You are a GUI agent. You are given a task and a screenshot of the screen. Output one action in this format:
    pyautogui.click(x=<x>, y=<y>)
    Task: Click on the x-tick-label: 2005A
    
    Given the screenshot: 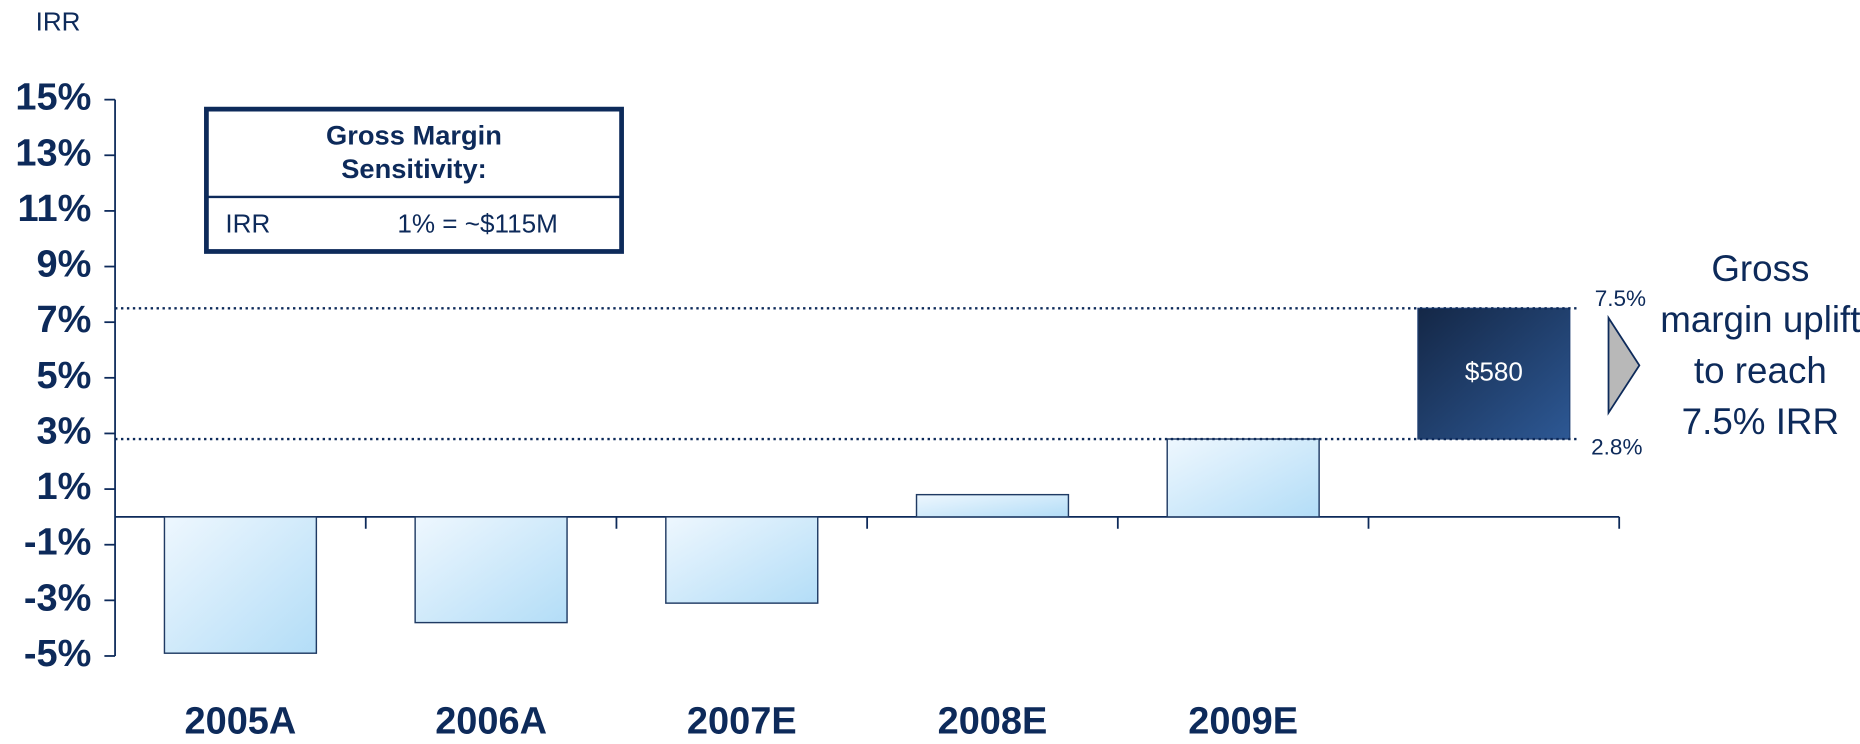 What is the action you would take?
    pyautogui.click(x=241, y=722)
    